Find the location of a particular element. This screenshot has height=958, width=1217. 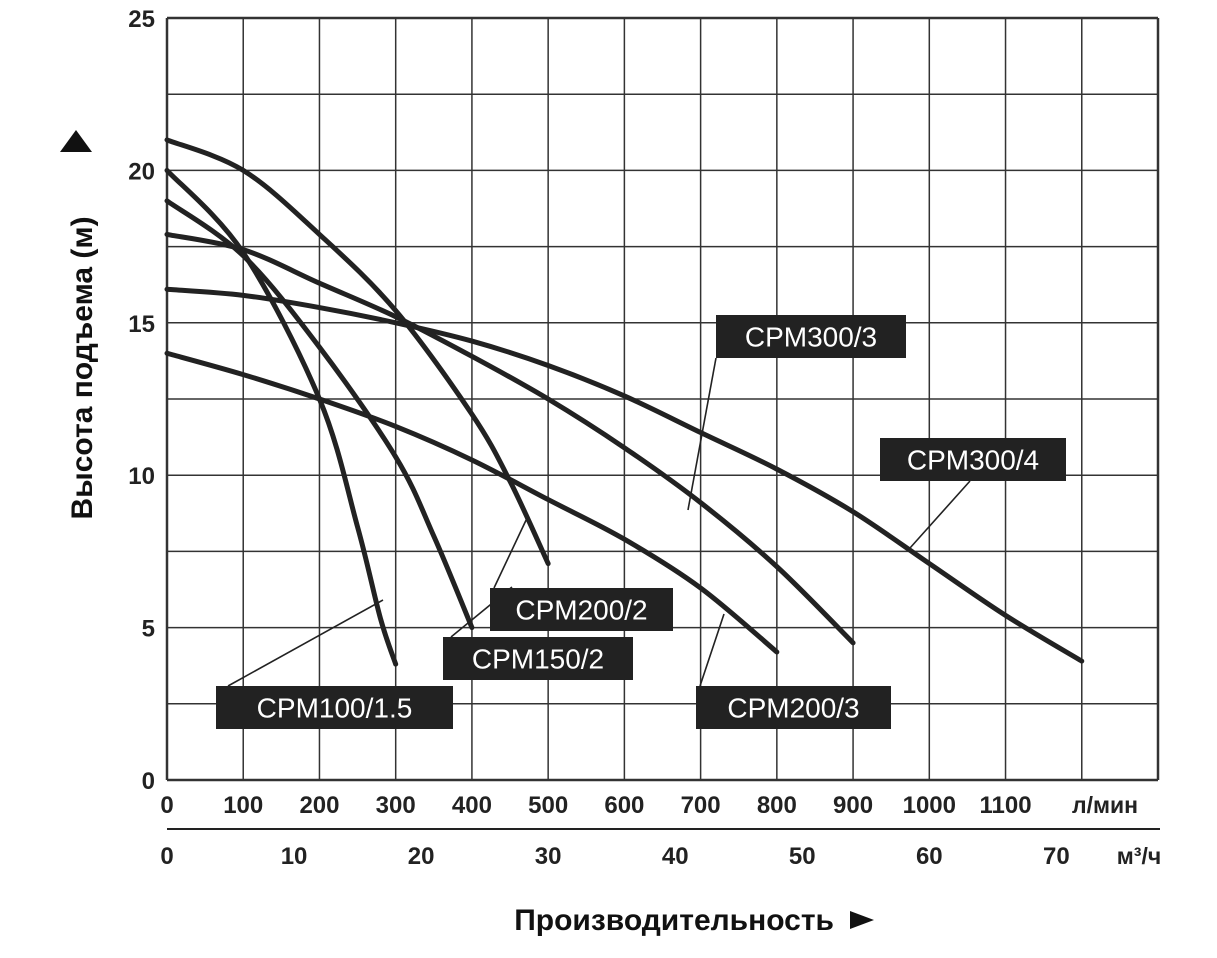

x-unit-m3h: м³/ч is located at coordinates (1139, 856).